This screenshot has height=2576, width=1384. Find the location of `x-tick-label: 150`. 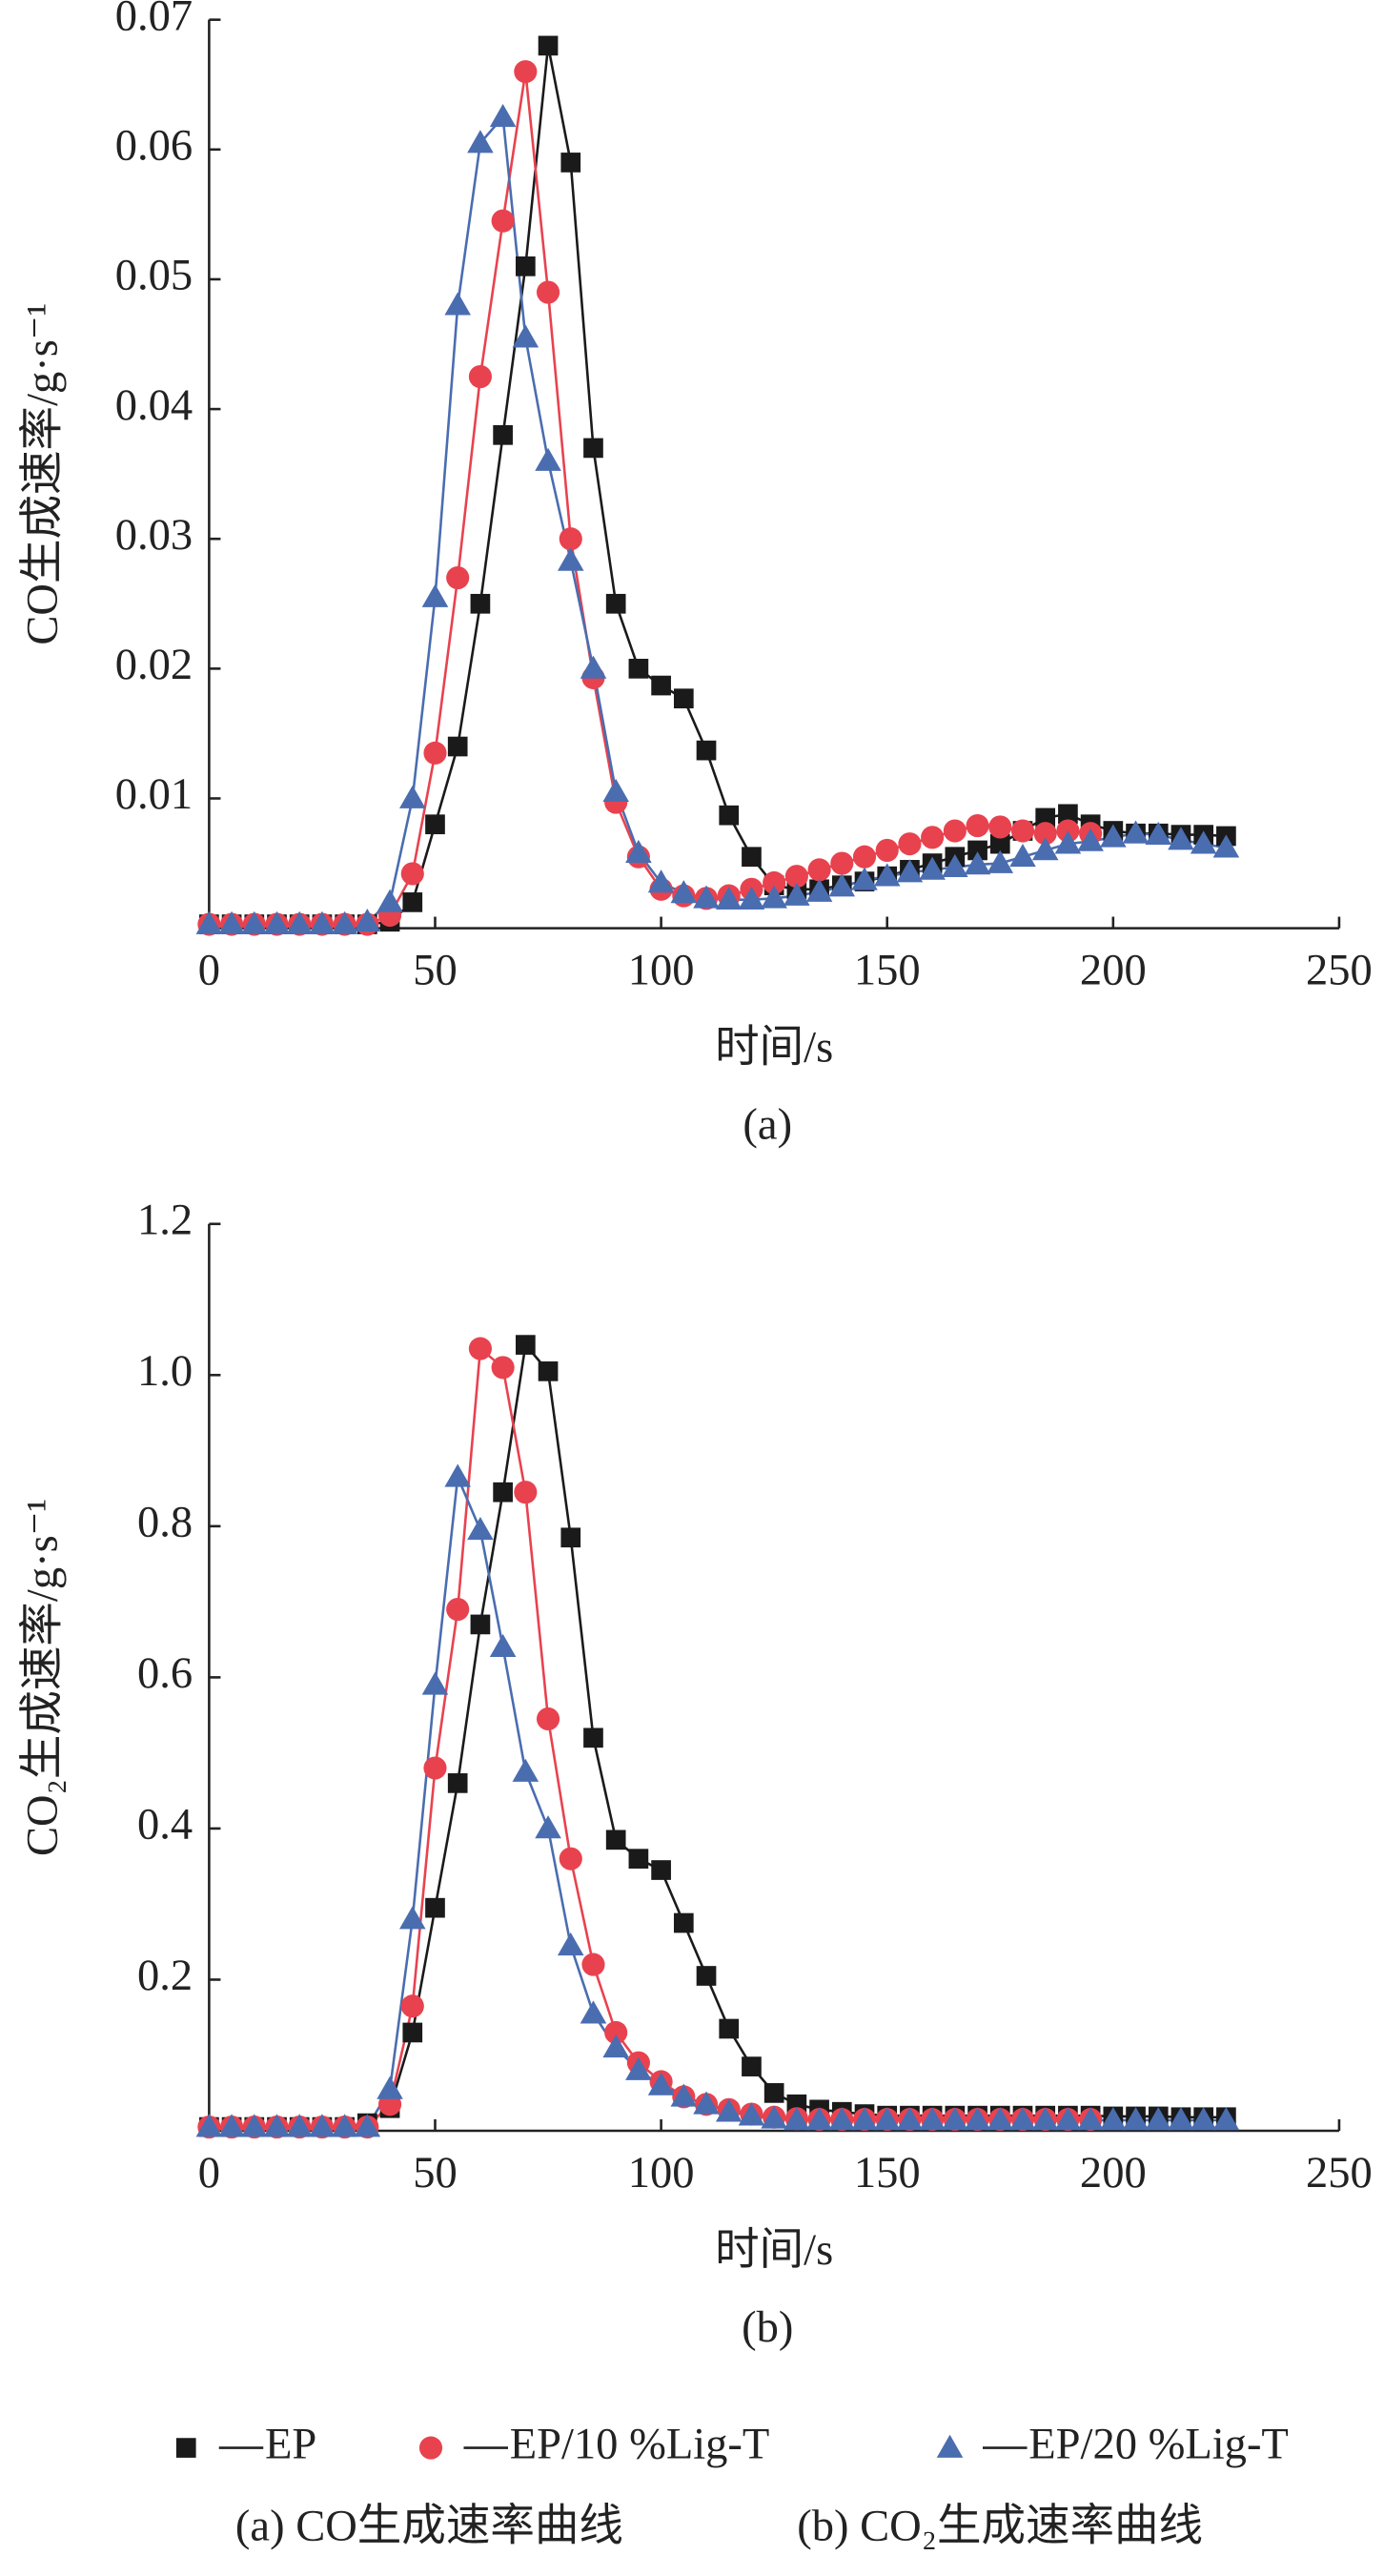

x-tick-label: 150 is located at coordinates (887, 971).